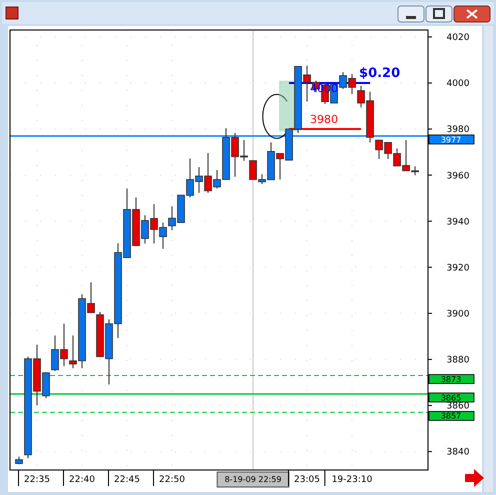  I want to click on x-tick-label: 19-23:10, so click(352, 480).